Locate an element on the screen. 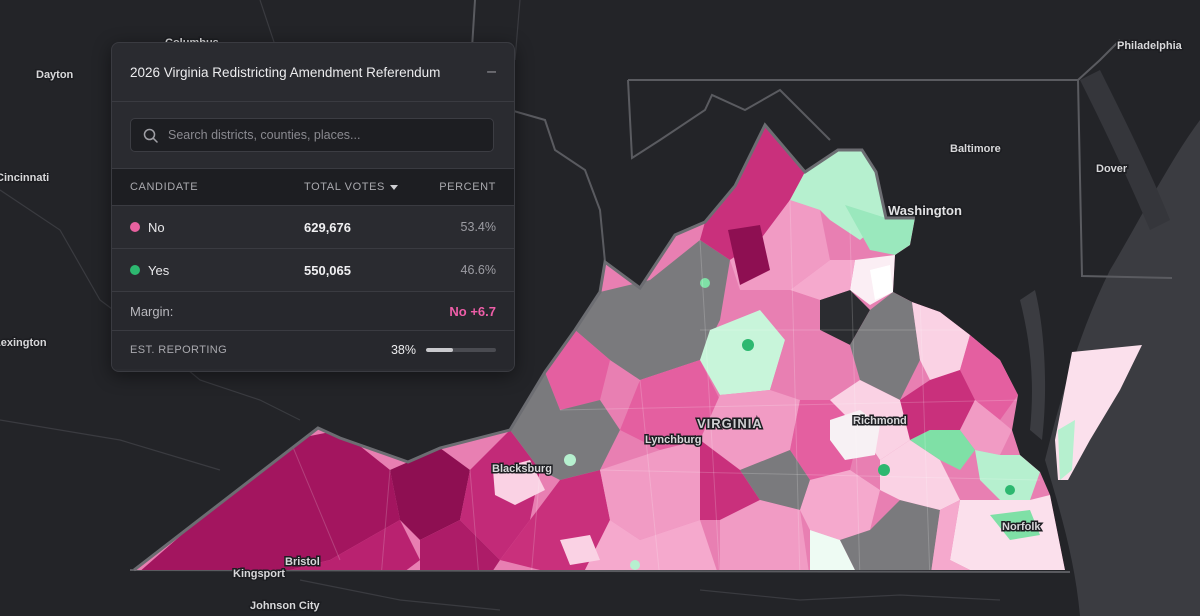  label-virginia: VIRGINIA is located at coordinates (730, 423).